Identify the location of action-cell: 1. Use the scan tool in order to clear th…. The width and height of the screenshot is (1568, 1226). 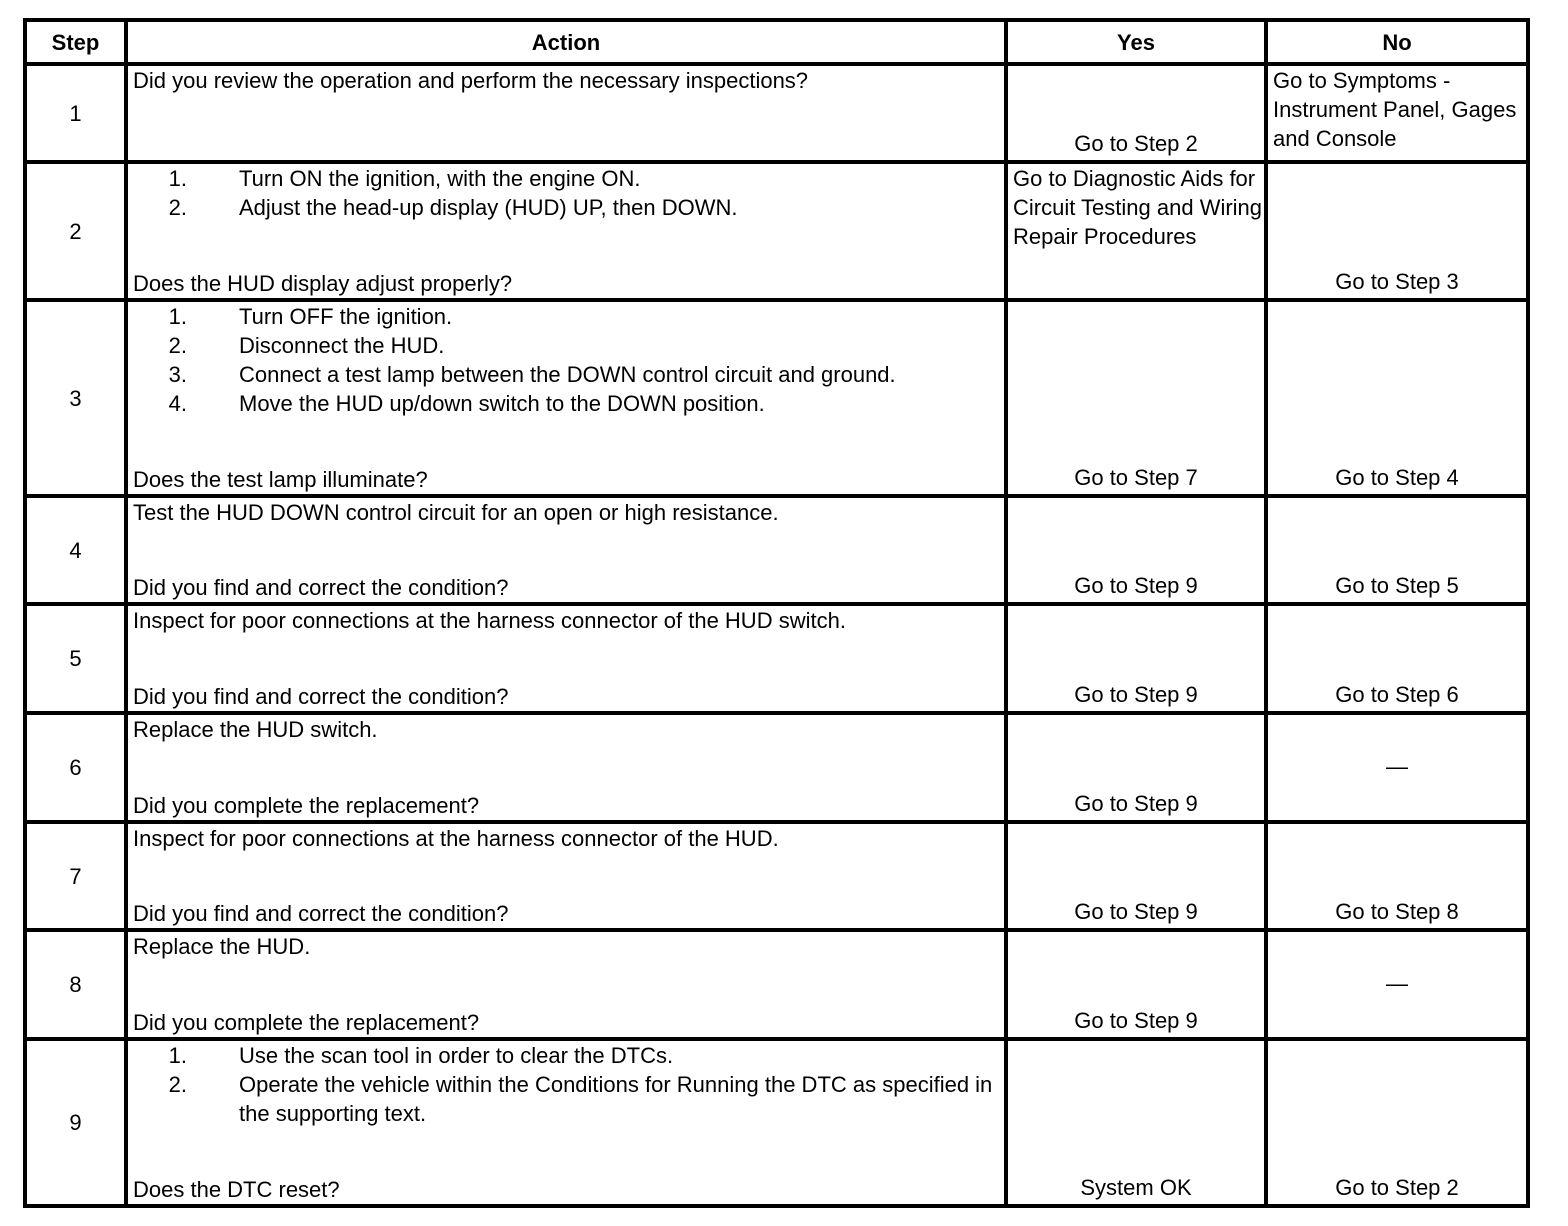
(566, 1122).